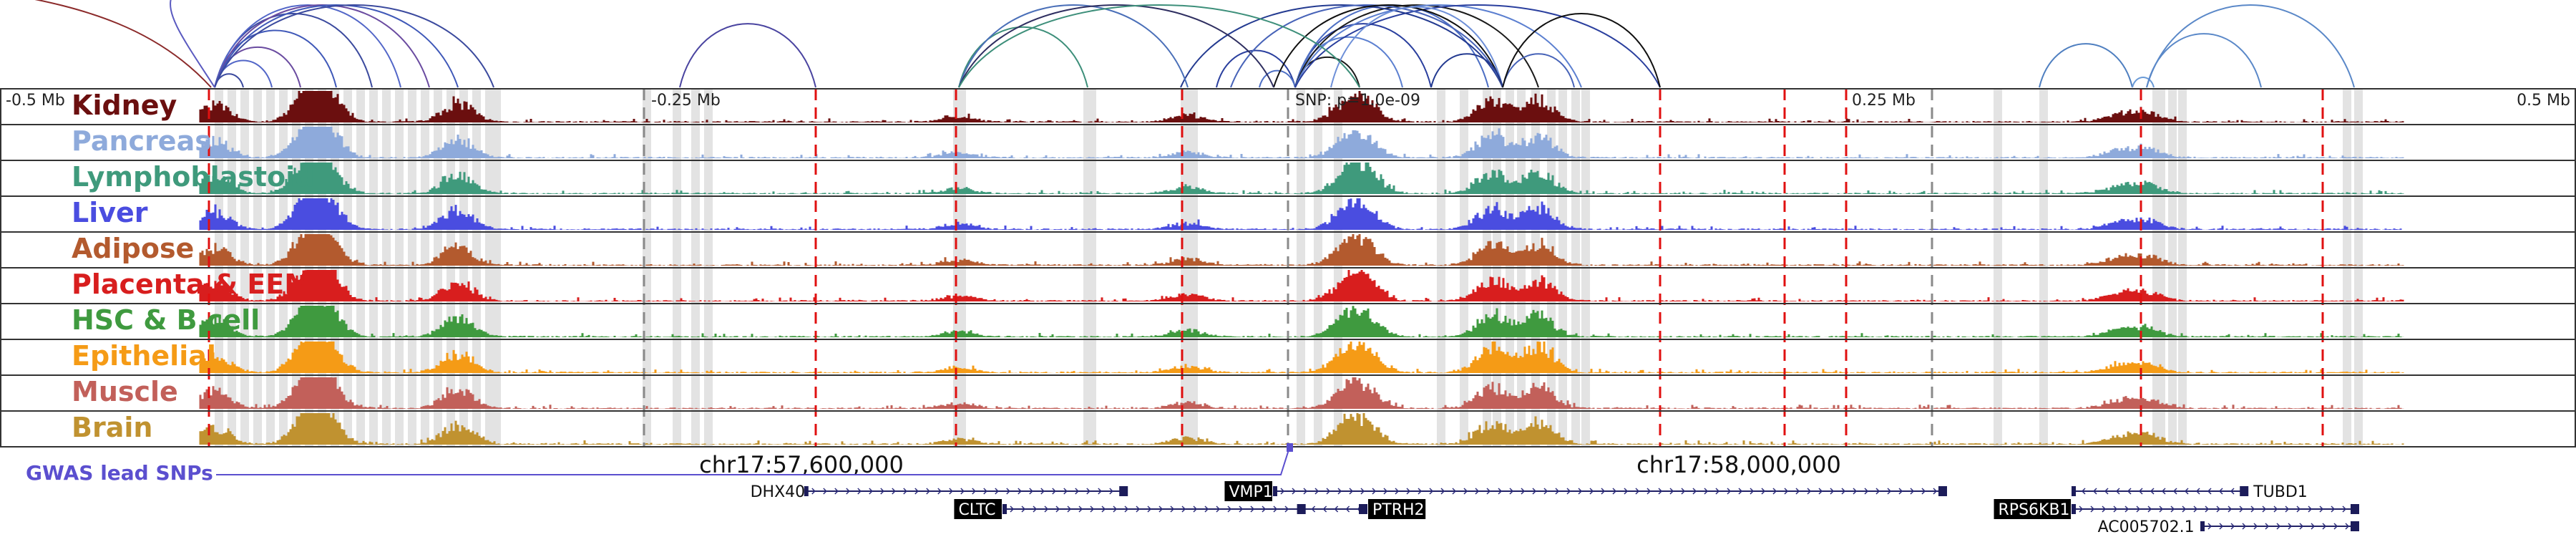 The width and height of the screenshot is (2576, 537). I want to click on signal-track-muscle, so click(1301, 393).